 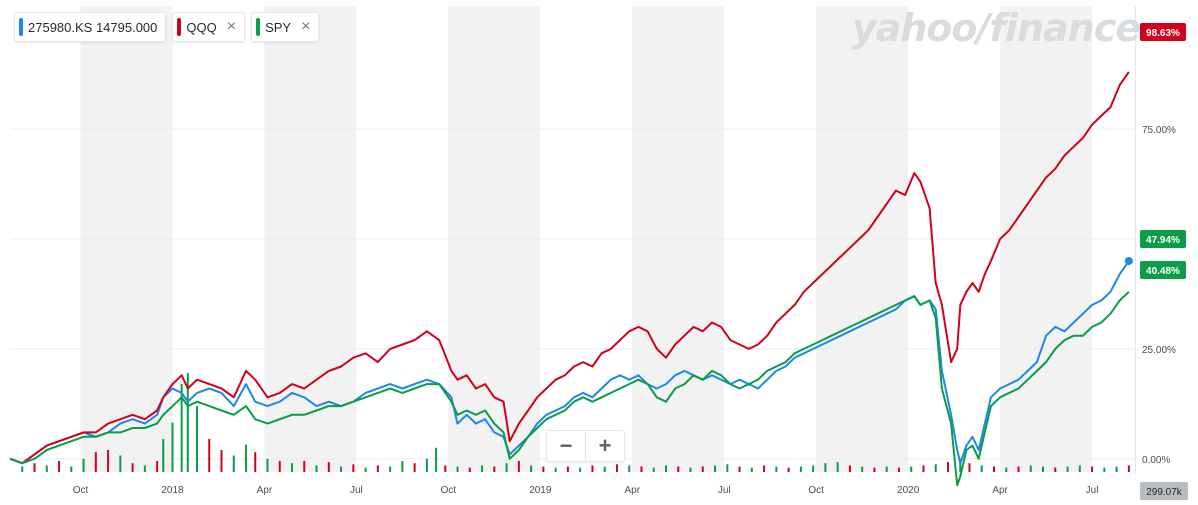 I want to click on last-point-marker, so click(x=1128, y=260).